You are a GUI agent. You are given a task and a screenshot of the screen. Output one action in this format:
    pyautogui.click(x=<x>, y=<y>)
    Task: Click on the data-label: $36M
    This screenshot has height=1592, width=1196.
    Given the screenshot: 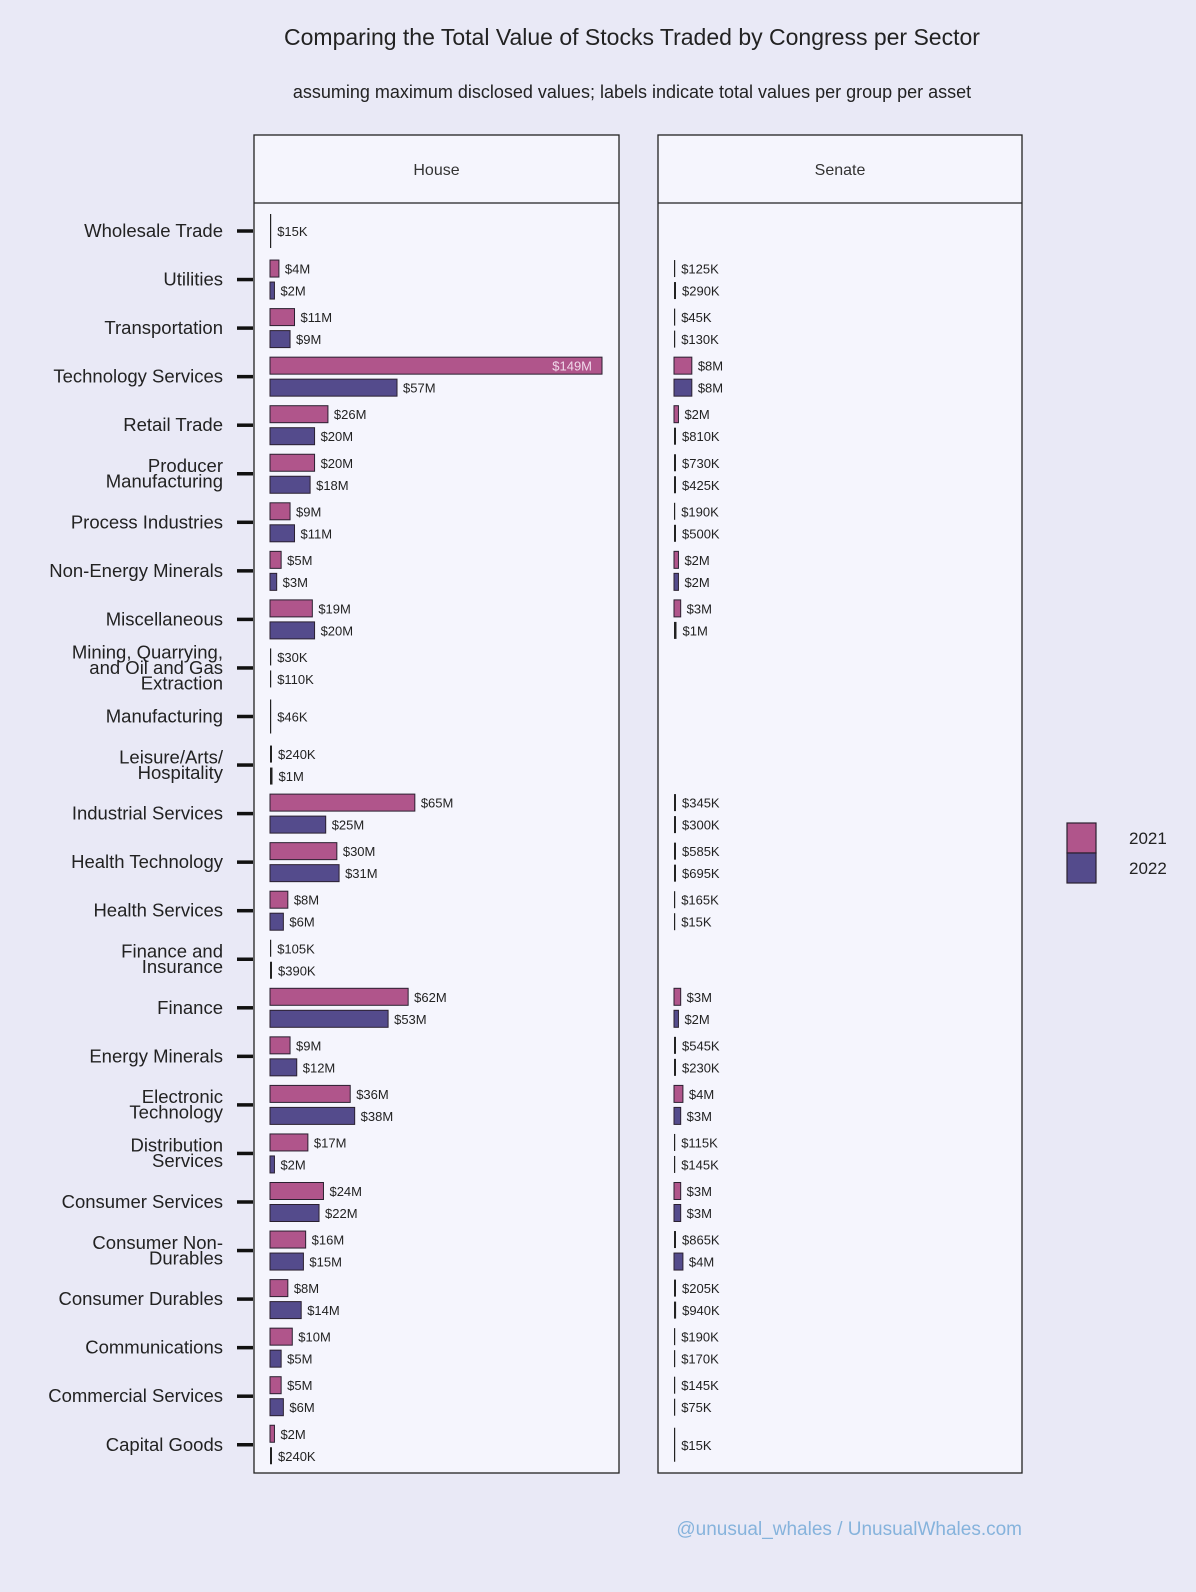 What is the action you would take?
    pyautogui.click(x=372, y=1094)
    